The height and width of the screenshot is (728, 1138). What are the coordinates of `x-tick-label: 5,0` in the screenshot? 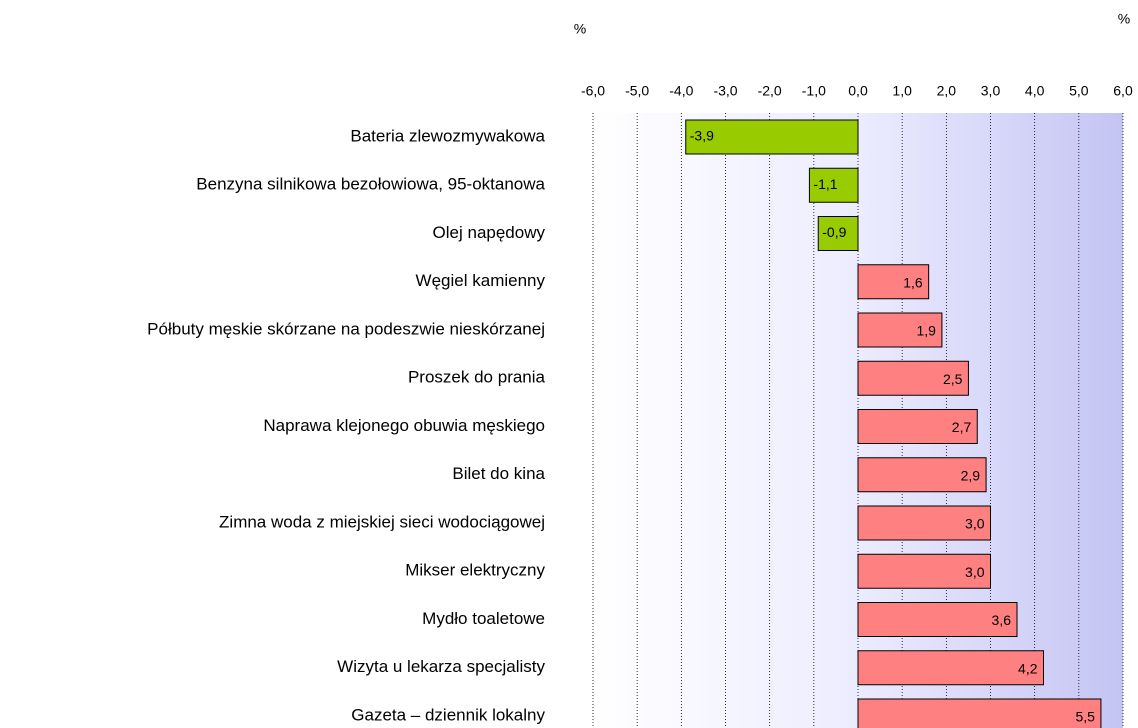 It's located at (1079, 91).